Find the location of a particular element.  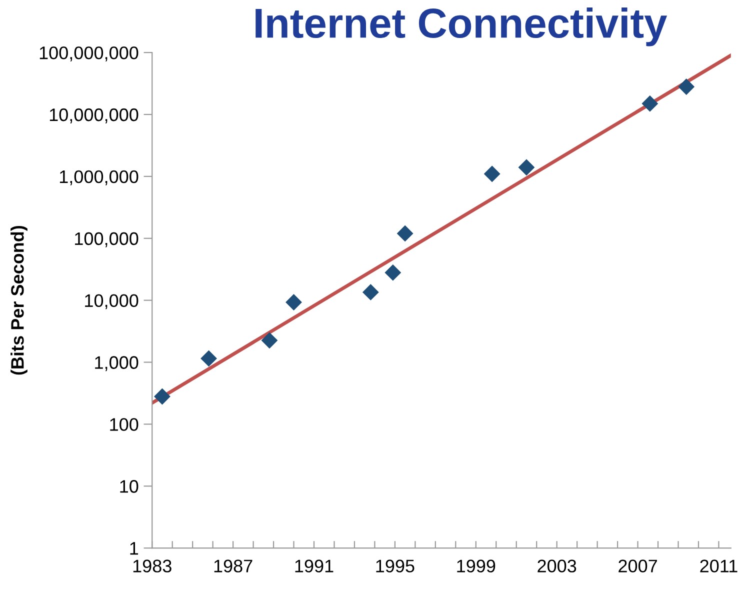

y-tick-label: 100,000,000 is located at coordinates (89, 54).